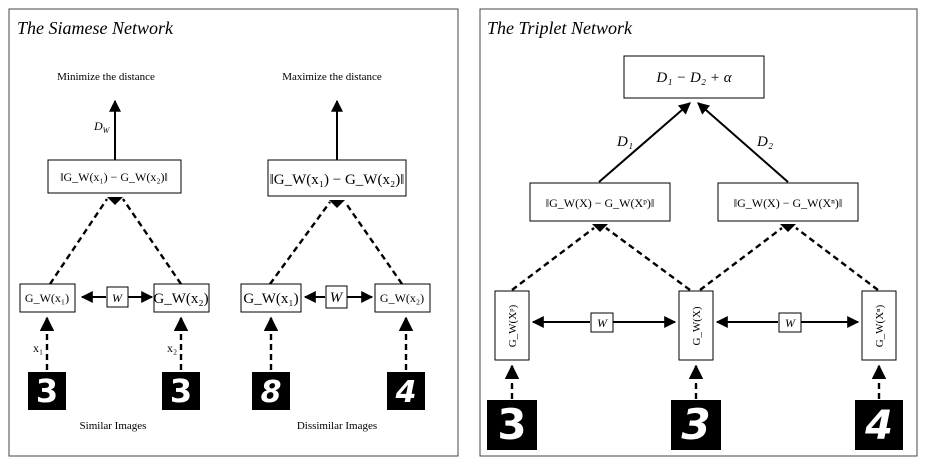 The height and width of the screenshot is (467, 926). I want to click on encoder-label-left-1: G_W(x₁), so click(47, 298).